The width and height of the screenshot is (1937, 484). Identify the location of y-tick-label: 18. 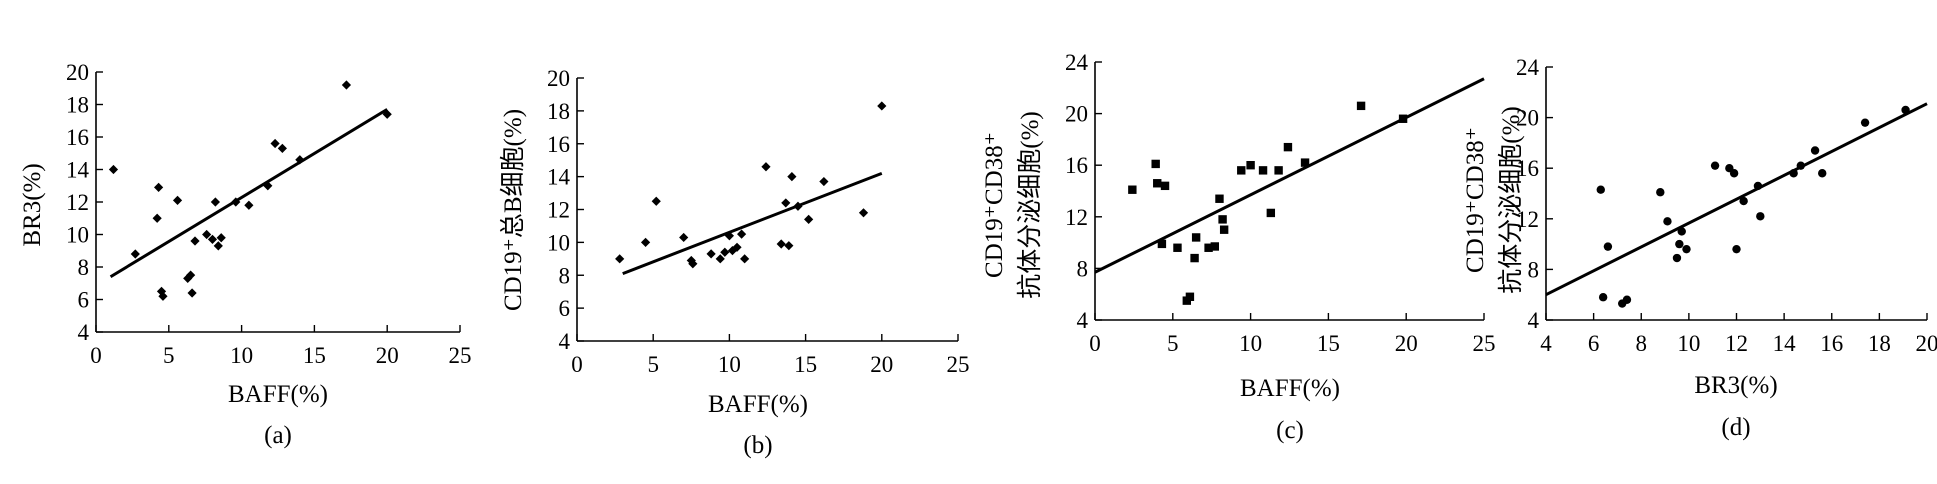
(558, 111).